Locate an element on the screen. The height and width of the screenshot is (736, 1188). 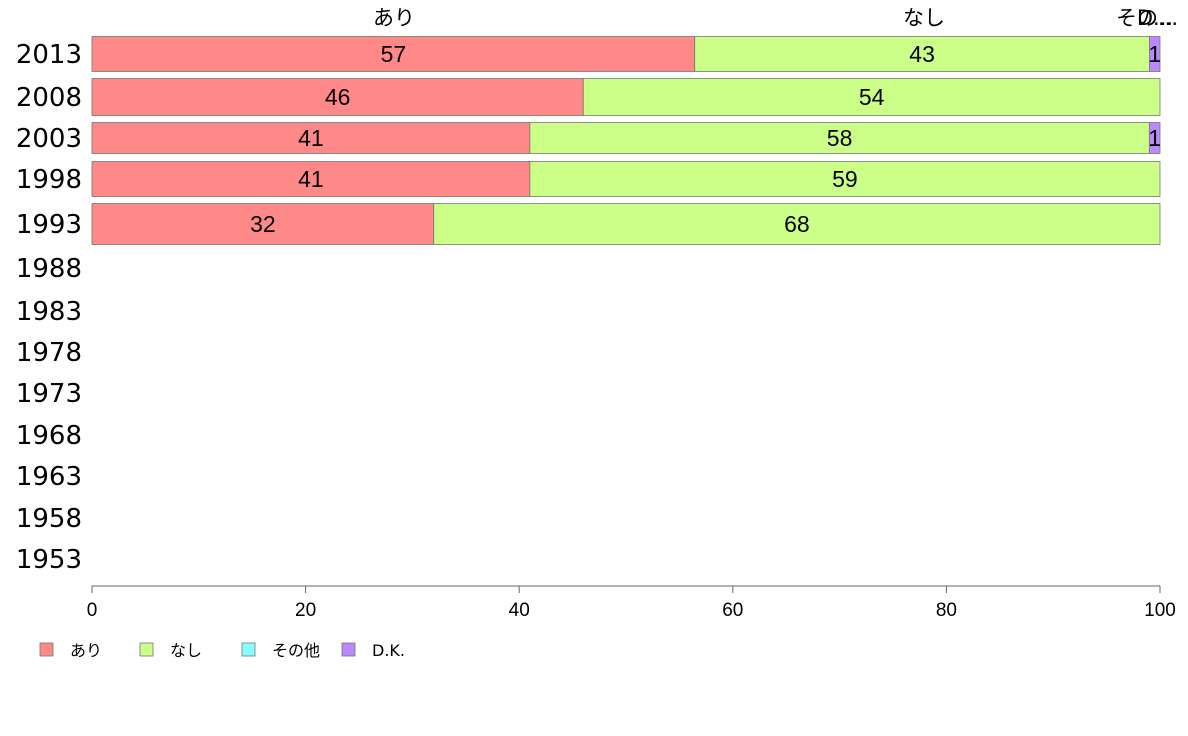
x-tick-label-40: 40 is located at coordinates (519, 610).